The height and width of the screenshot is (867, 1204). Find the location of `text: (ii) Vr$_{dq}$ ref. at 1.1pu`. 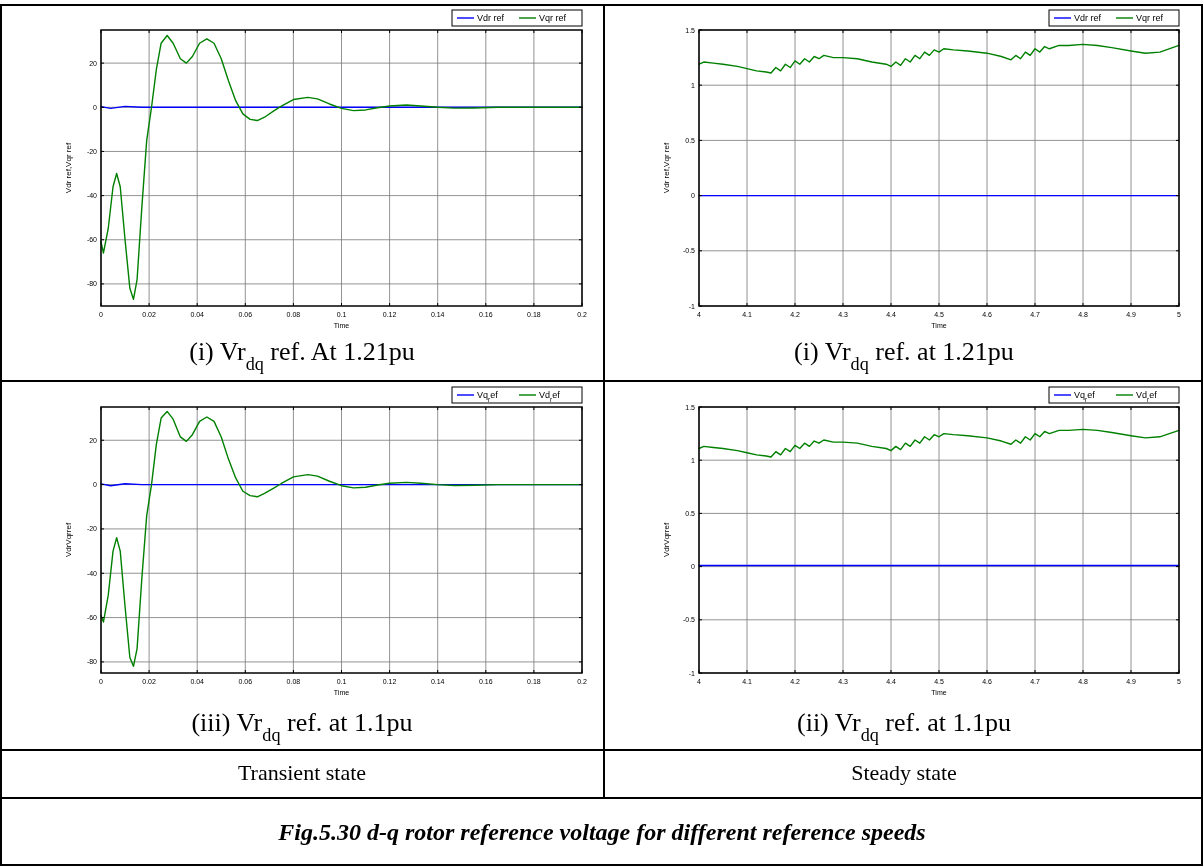

text: (ii) Vr$_{dq}$ ref. at 1.1pu is located at coordinates (904, 726).